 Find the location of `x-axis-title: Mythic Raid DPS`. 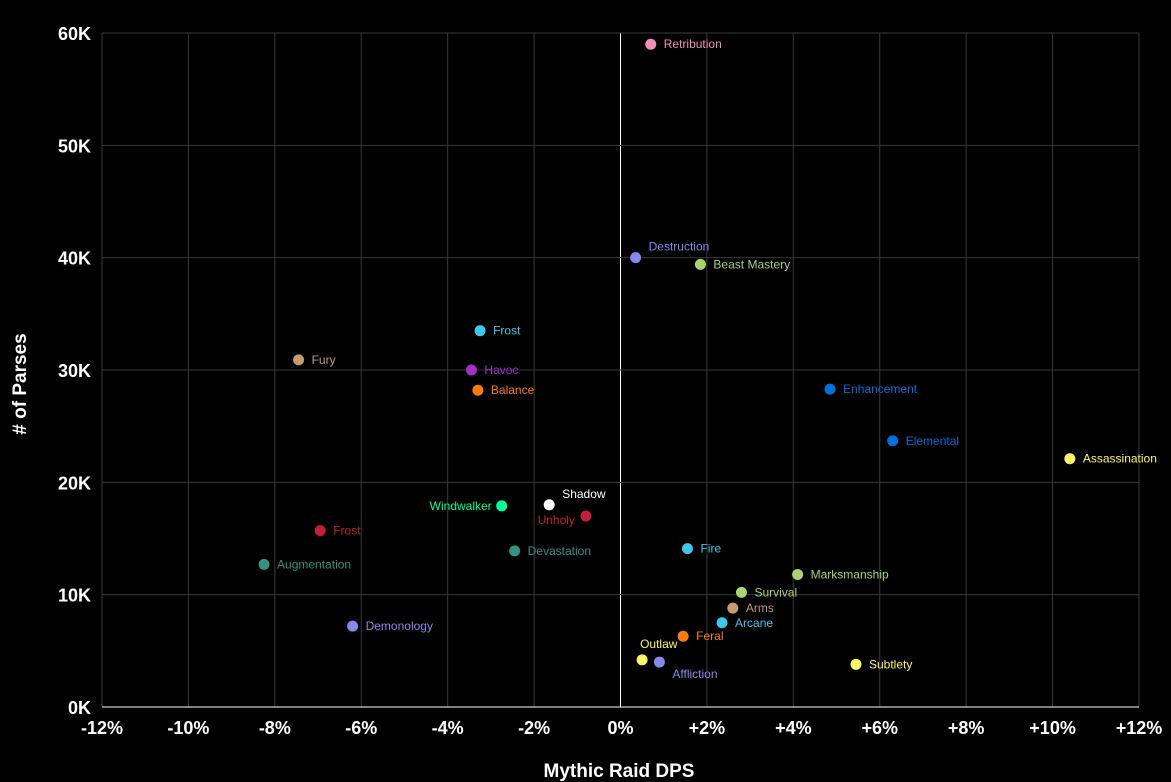

x-axis-title: Mythic Raid DPS is located at coordinates (619, 771).